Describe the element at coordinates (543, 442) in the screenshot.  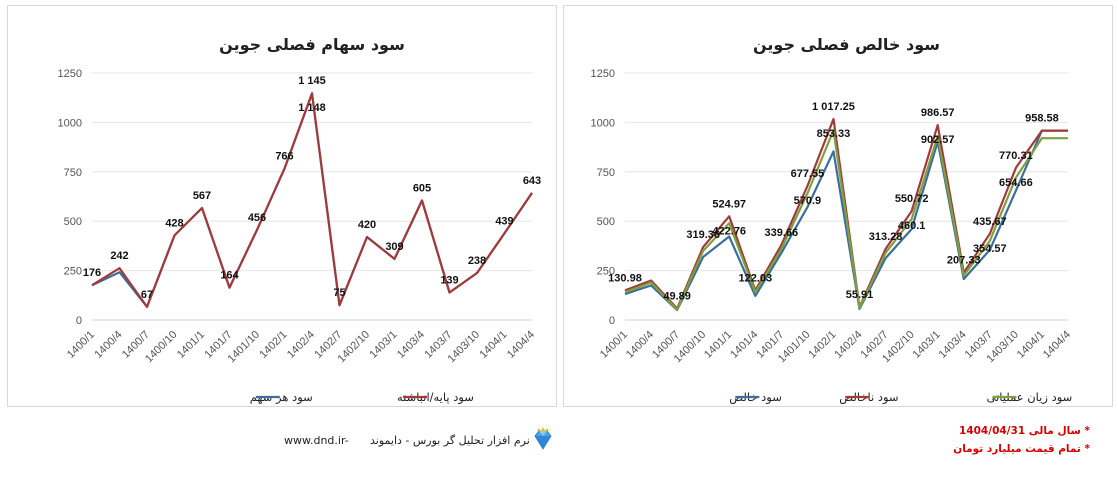
I see `diamond-logo-icon` at that location.